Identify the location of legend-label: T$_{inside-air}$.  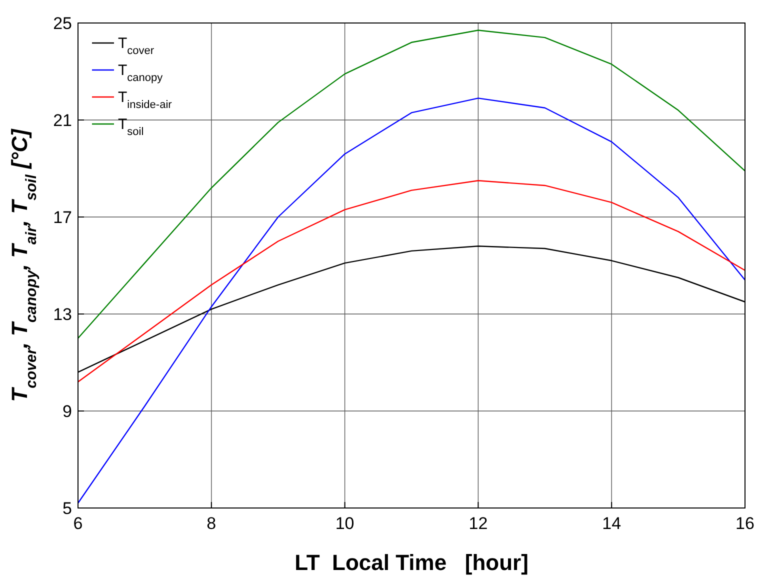
(145, 100).